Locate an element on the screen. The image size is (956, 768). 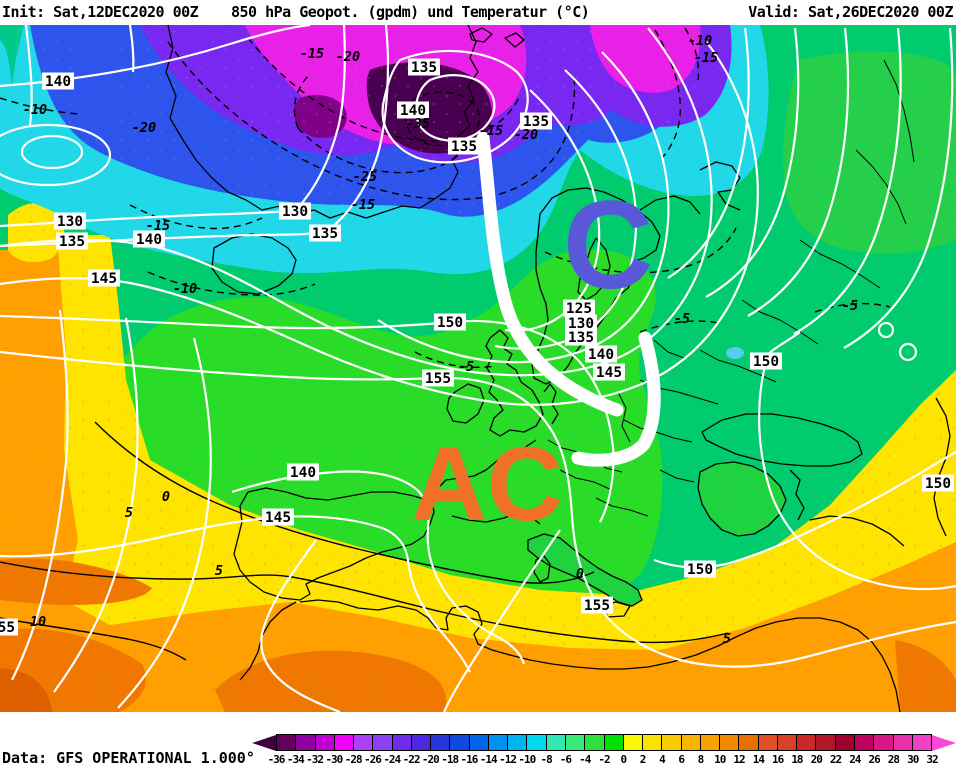
temperature-label: 0 is located at coordinates (166, 497).